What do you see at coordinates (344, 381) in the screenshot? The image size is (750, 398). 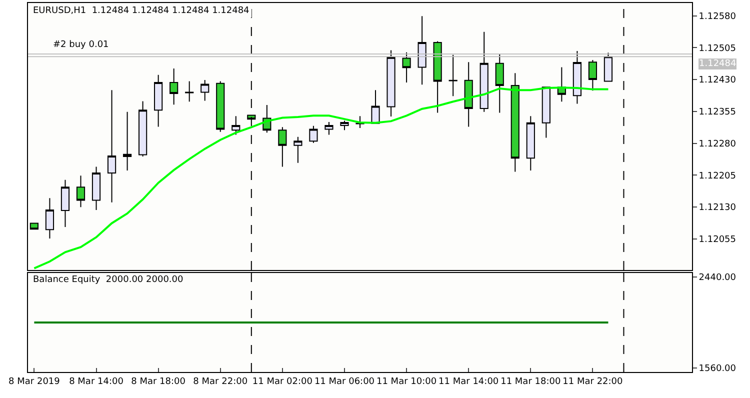 I see `x-tick-label: 11 Mar 06:00` at bounding box center [344, 381].